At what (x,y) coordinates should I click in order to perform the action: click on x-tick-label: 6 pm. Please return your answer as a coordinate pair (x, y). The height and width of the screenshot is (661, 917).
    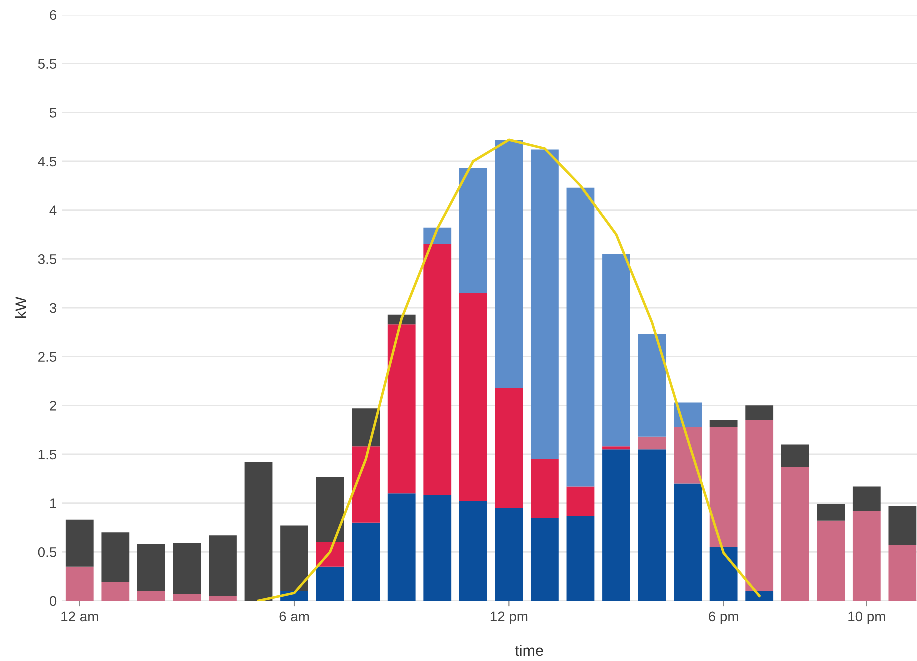
    Looking at the image, I should click on (723, 618).